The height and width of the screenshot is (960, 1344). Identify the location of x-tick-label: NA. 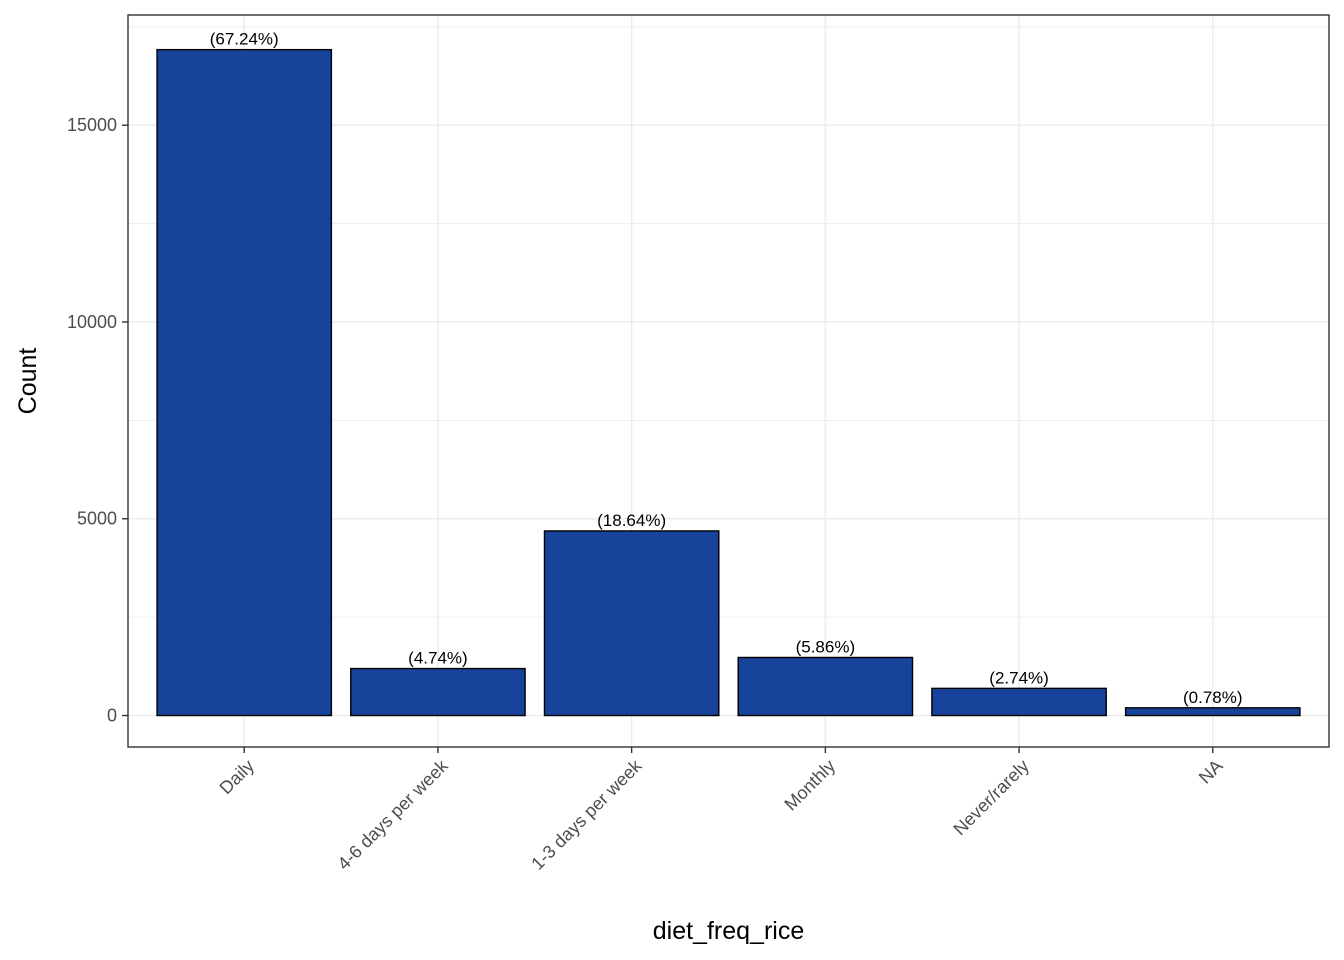
(1211, 772).